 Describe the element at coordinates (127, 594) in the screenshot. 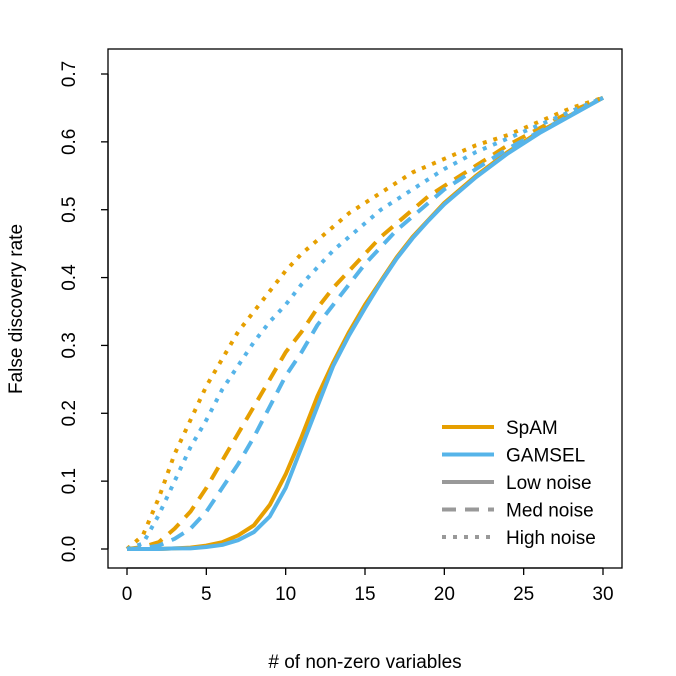

I see `x-tick-label: 0` at that location.